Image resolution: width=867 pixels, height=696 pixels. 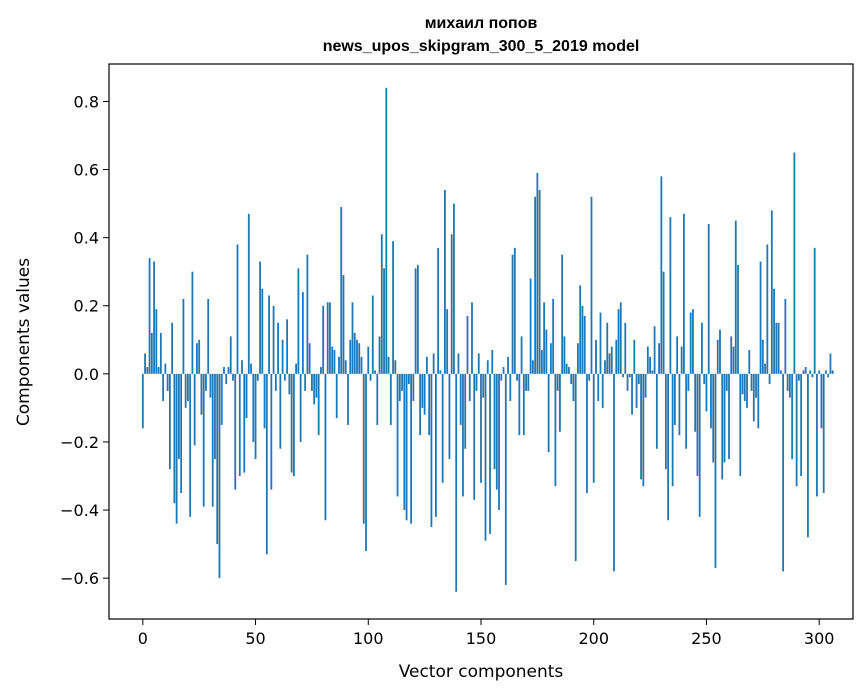 What do you see at coordinates (24, 342) in the screenshot?
I see `y-axis-label: Components values` at bounding box center [24, 342].